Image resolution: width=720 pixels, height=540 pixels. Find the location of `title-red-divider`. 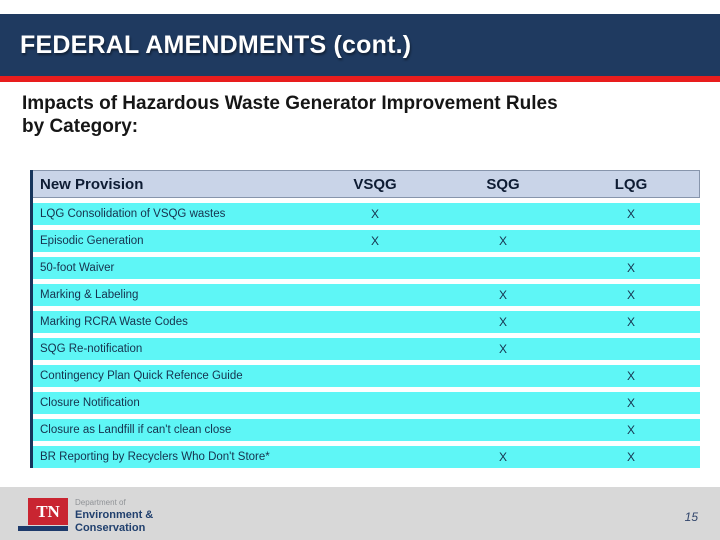

title-red-divider is located at coordinates (360, 79).